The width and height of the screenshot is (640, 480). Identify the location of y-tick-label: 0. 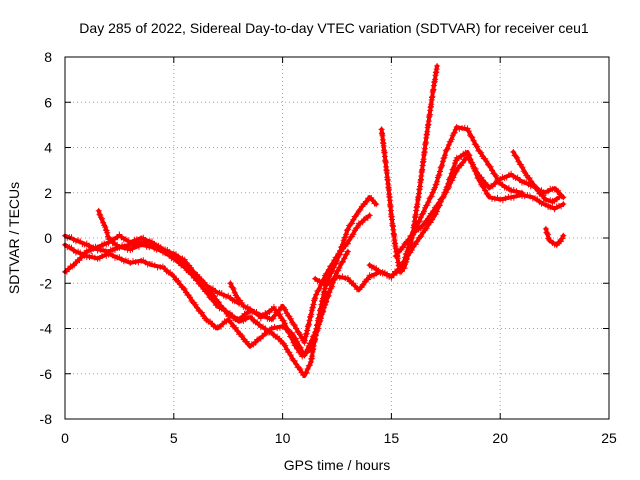
(48, 238).